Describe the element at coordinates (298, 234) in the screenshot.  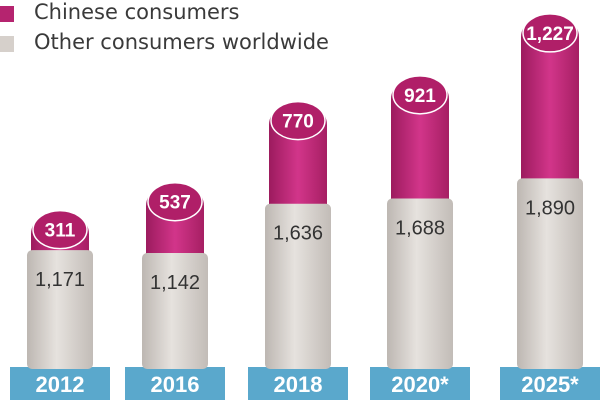
I see `value-label-other: 1,636` at that location.